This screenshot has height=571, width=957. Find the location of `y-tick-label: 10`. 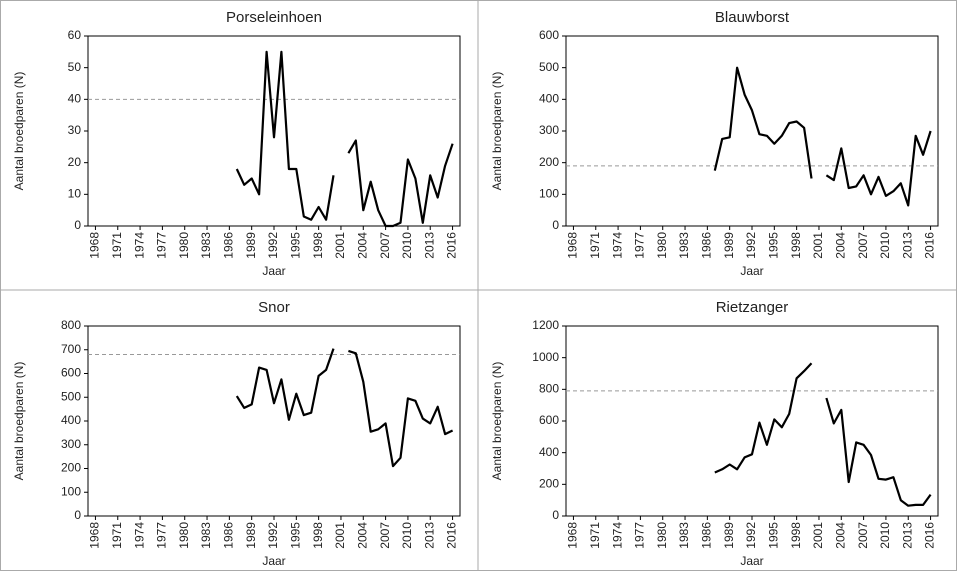

y-tick-label: 10 is located at coordinates (75, 194).